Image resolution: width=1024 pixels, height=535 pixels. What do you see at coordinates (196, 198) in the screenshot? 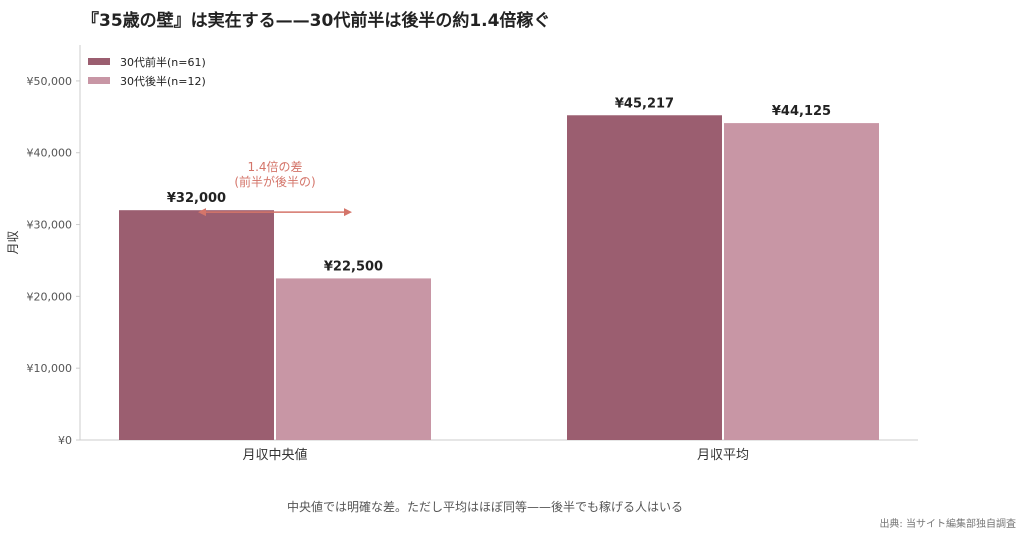
I see `data-label: ¥32,000` at bounding box center [196, 198].